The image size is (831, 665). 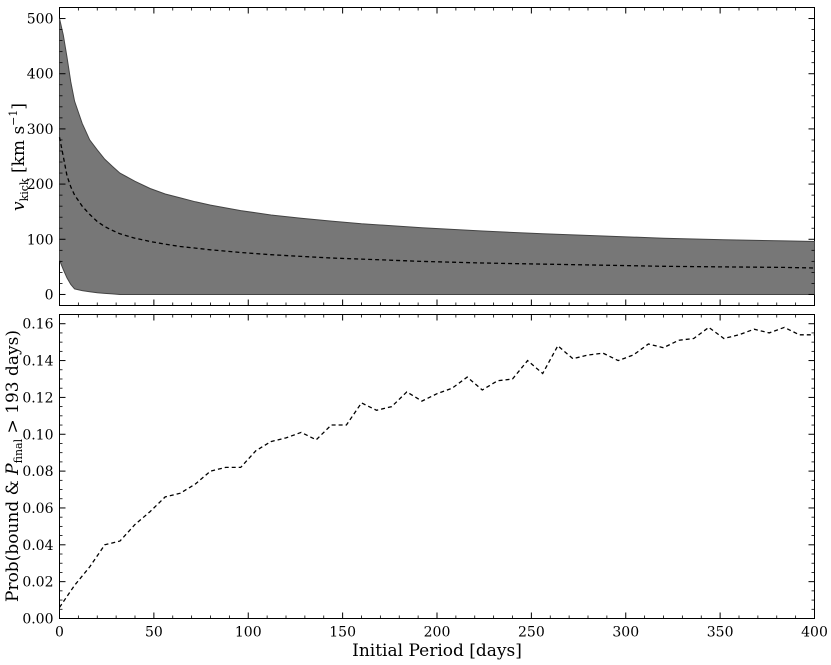 I want to click on x-tick-label: 400, so click(x=814, y=633).